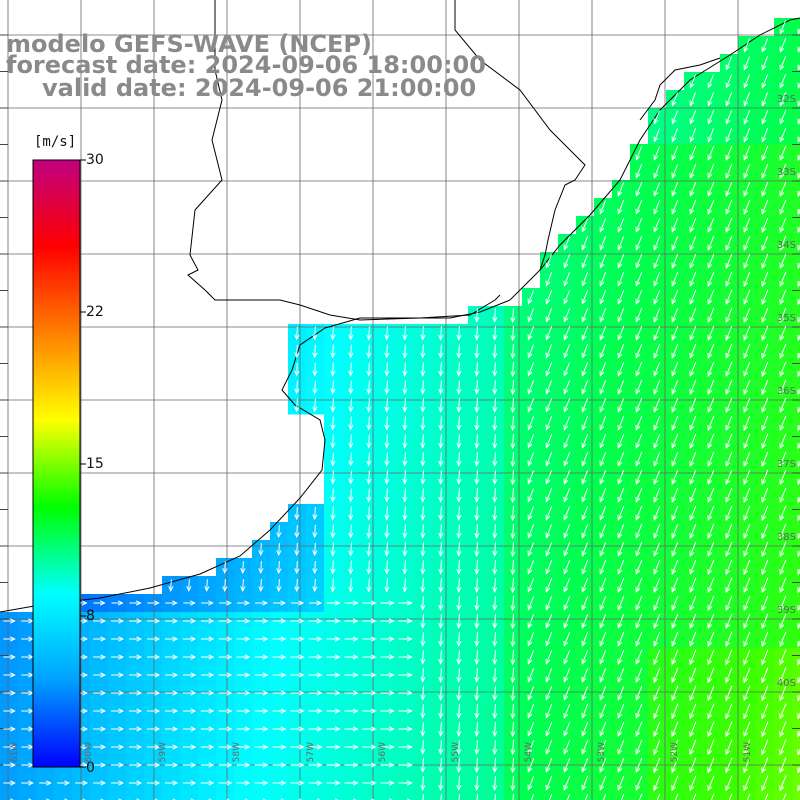  I want to click on lagoon-outline, so click(680, 89).